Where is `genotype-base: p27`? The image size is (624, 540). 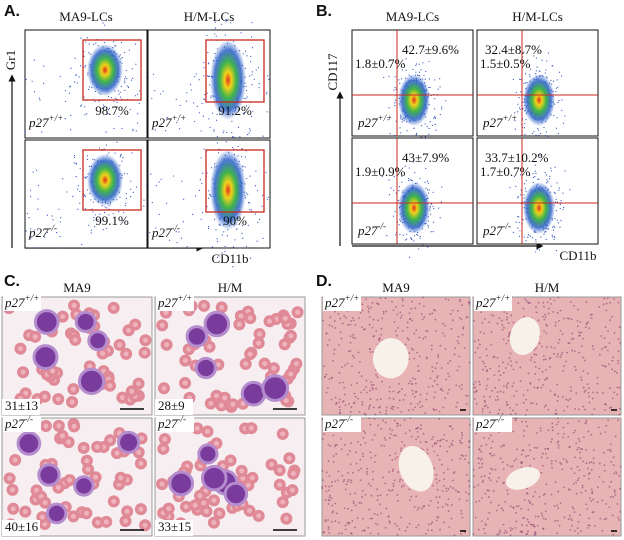 genotype-base: p27 is located at coordinates (167, 302).